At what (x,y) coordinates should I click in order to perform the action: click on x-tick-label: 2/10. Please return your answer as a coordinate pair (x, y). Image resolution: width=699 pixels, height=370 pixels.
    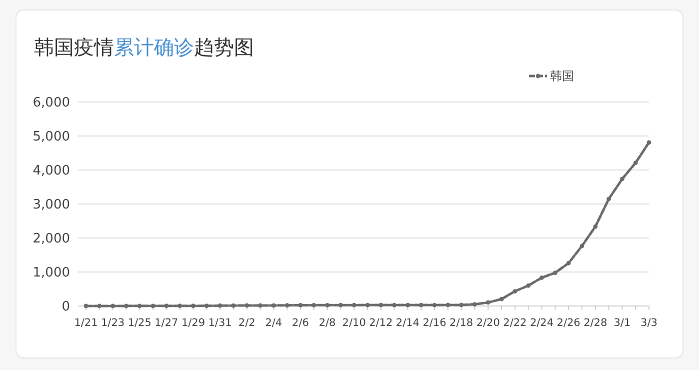
    Looking at the image, I should click on (354, 323).